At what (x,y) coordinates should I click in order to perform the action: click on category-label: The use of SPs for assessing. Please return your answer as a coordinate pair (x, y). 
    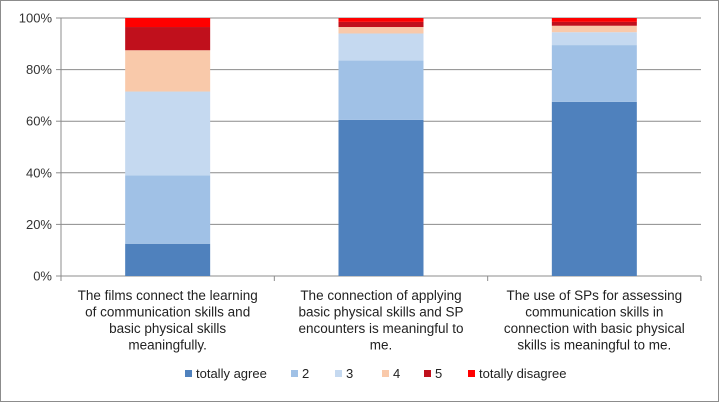
    Looking at the image, I should click on (595, 295).